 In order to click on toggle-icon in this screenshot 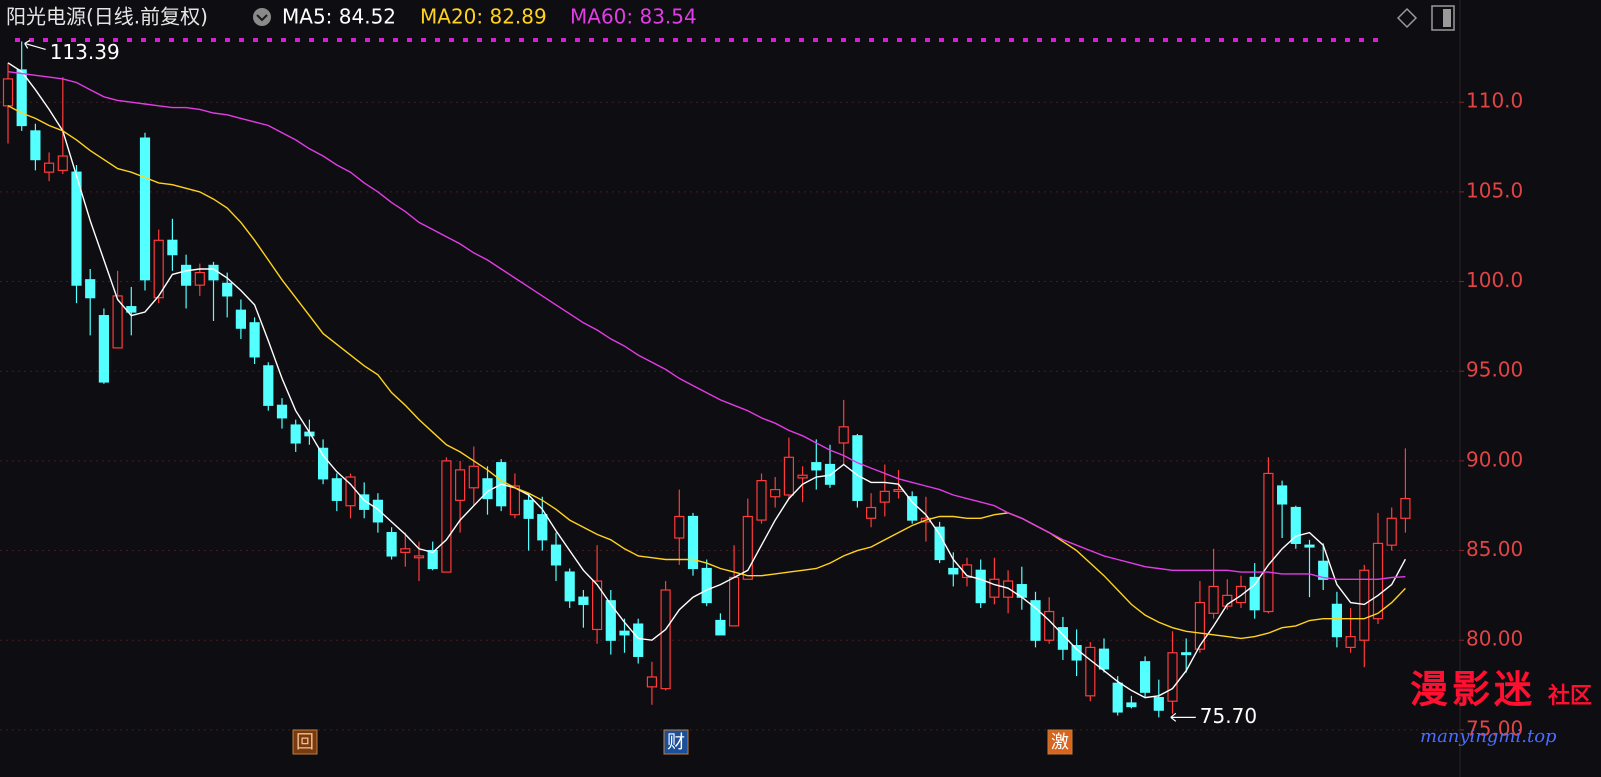, I will do `click(262, 17)`.